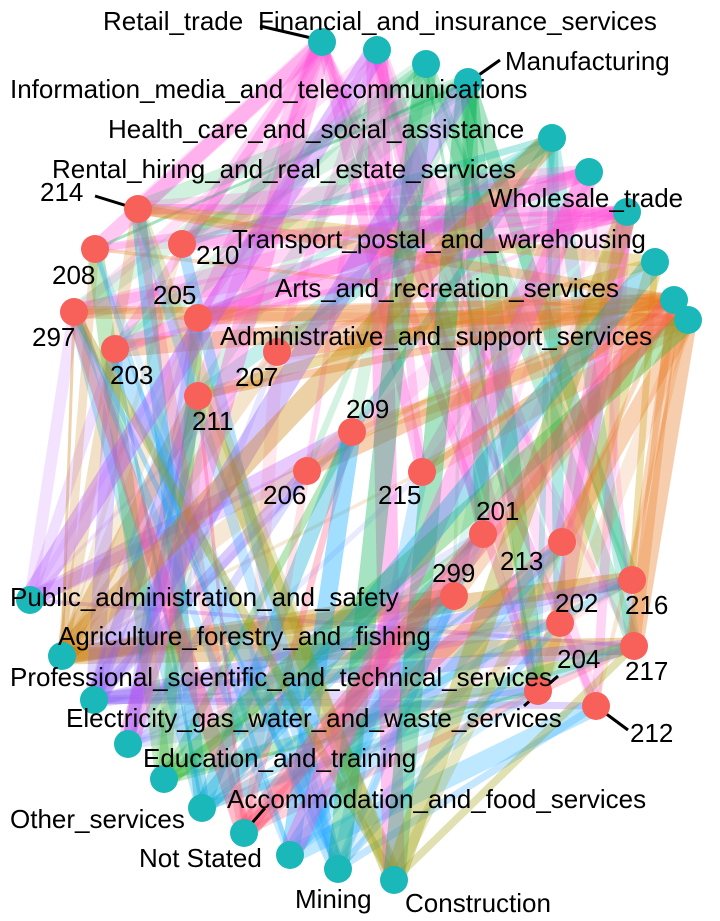 Image resolution: width=720 pixels, height=921 pixels. I want to click on node-public, so click(30, 600).